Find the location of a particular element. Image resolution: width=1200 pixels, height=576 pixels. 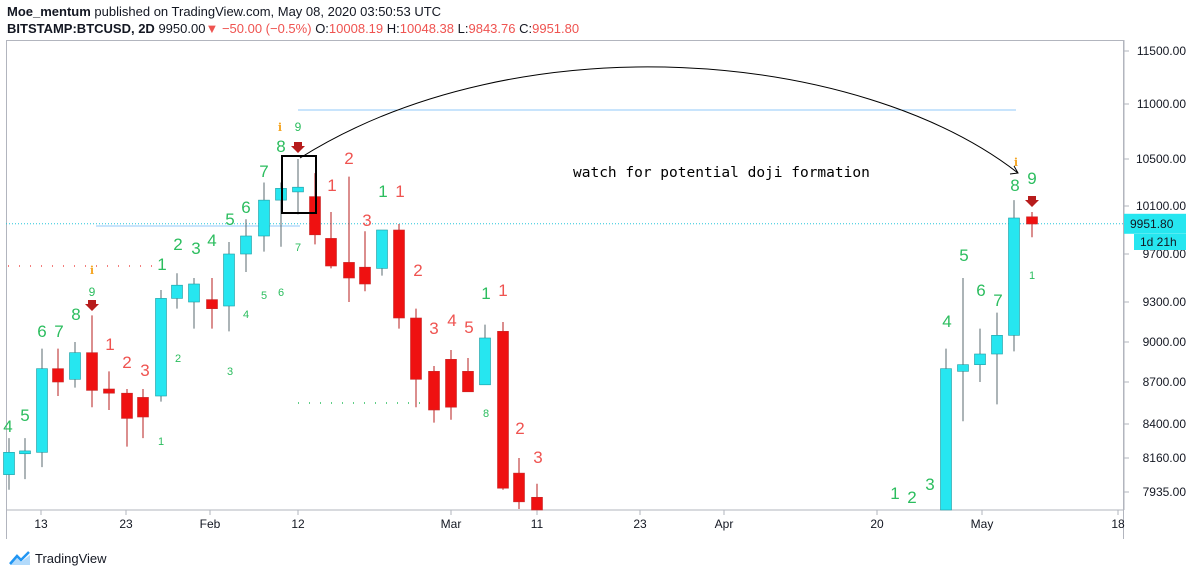

time-tick-label: Apr is located at coordinates (724, 524).